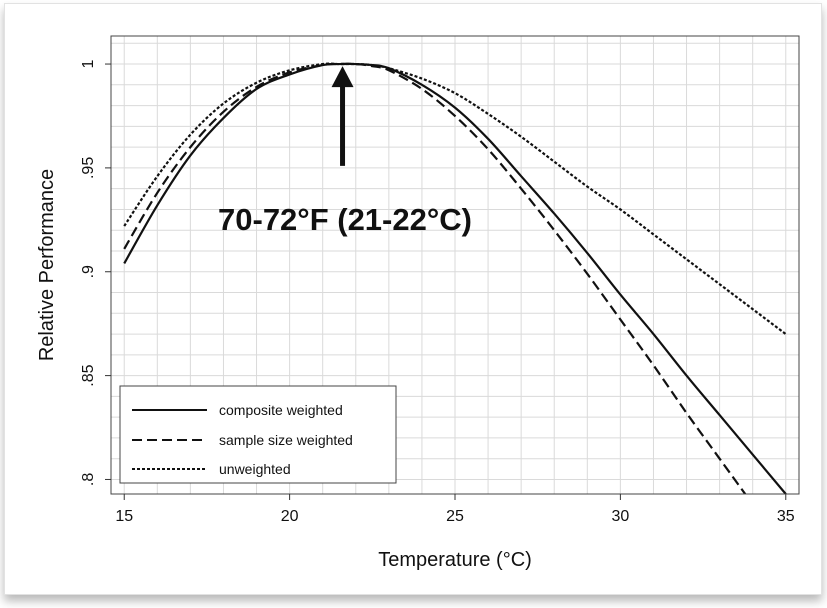  Describe the element at coordinates (345, 219) in the screenshot. I see `annotation-label: 70-72°F (21-22°C)` at that location.